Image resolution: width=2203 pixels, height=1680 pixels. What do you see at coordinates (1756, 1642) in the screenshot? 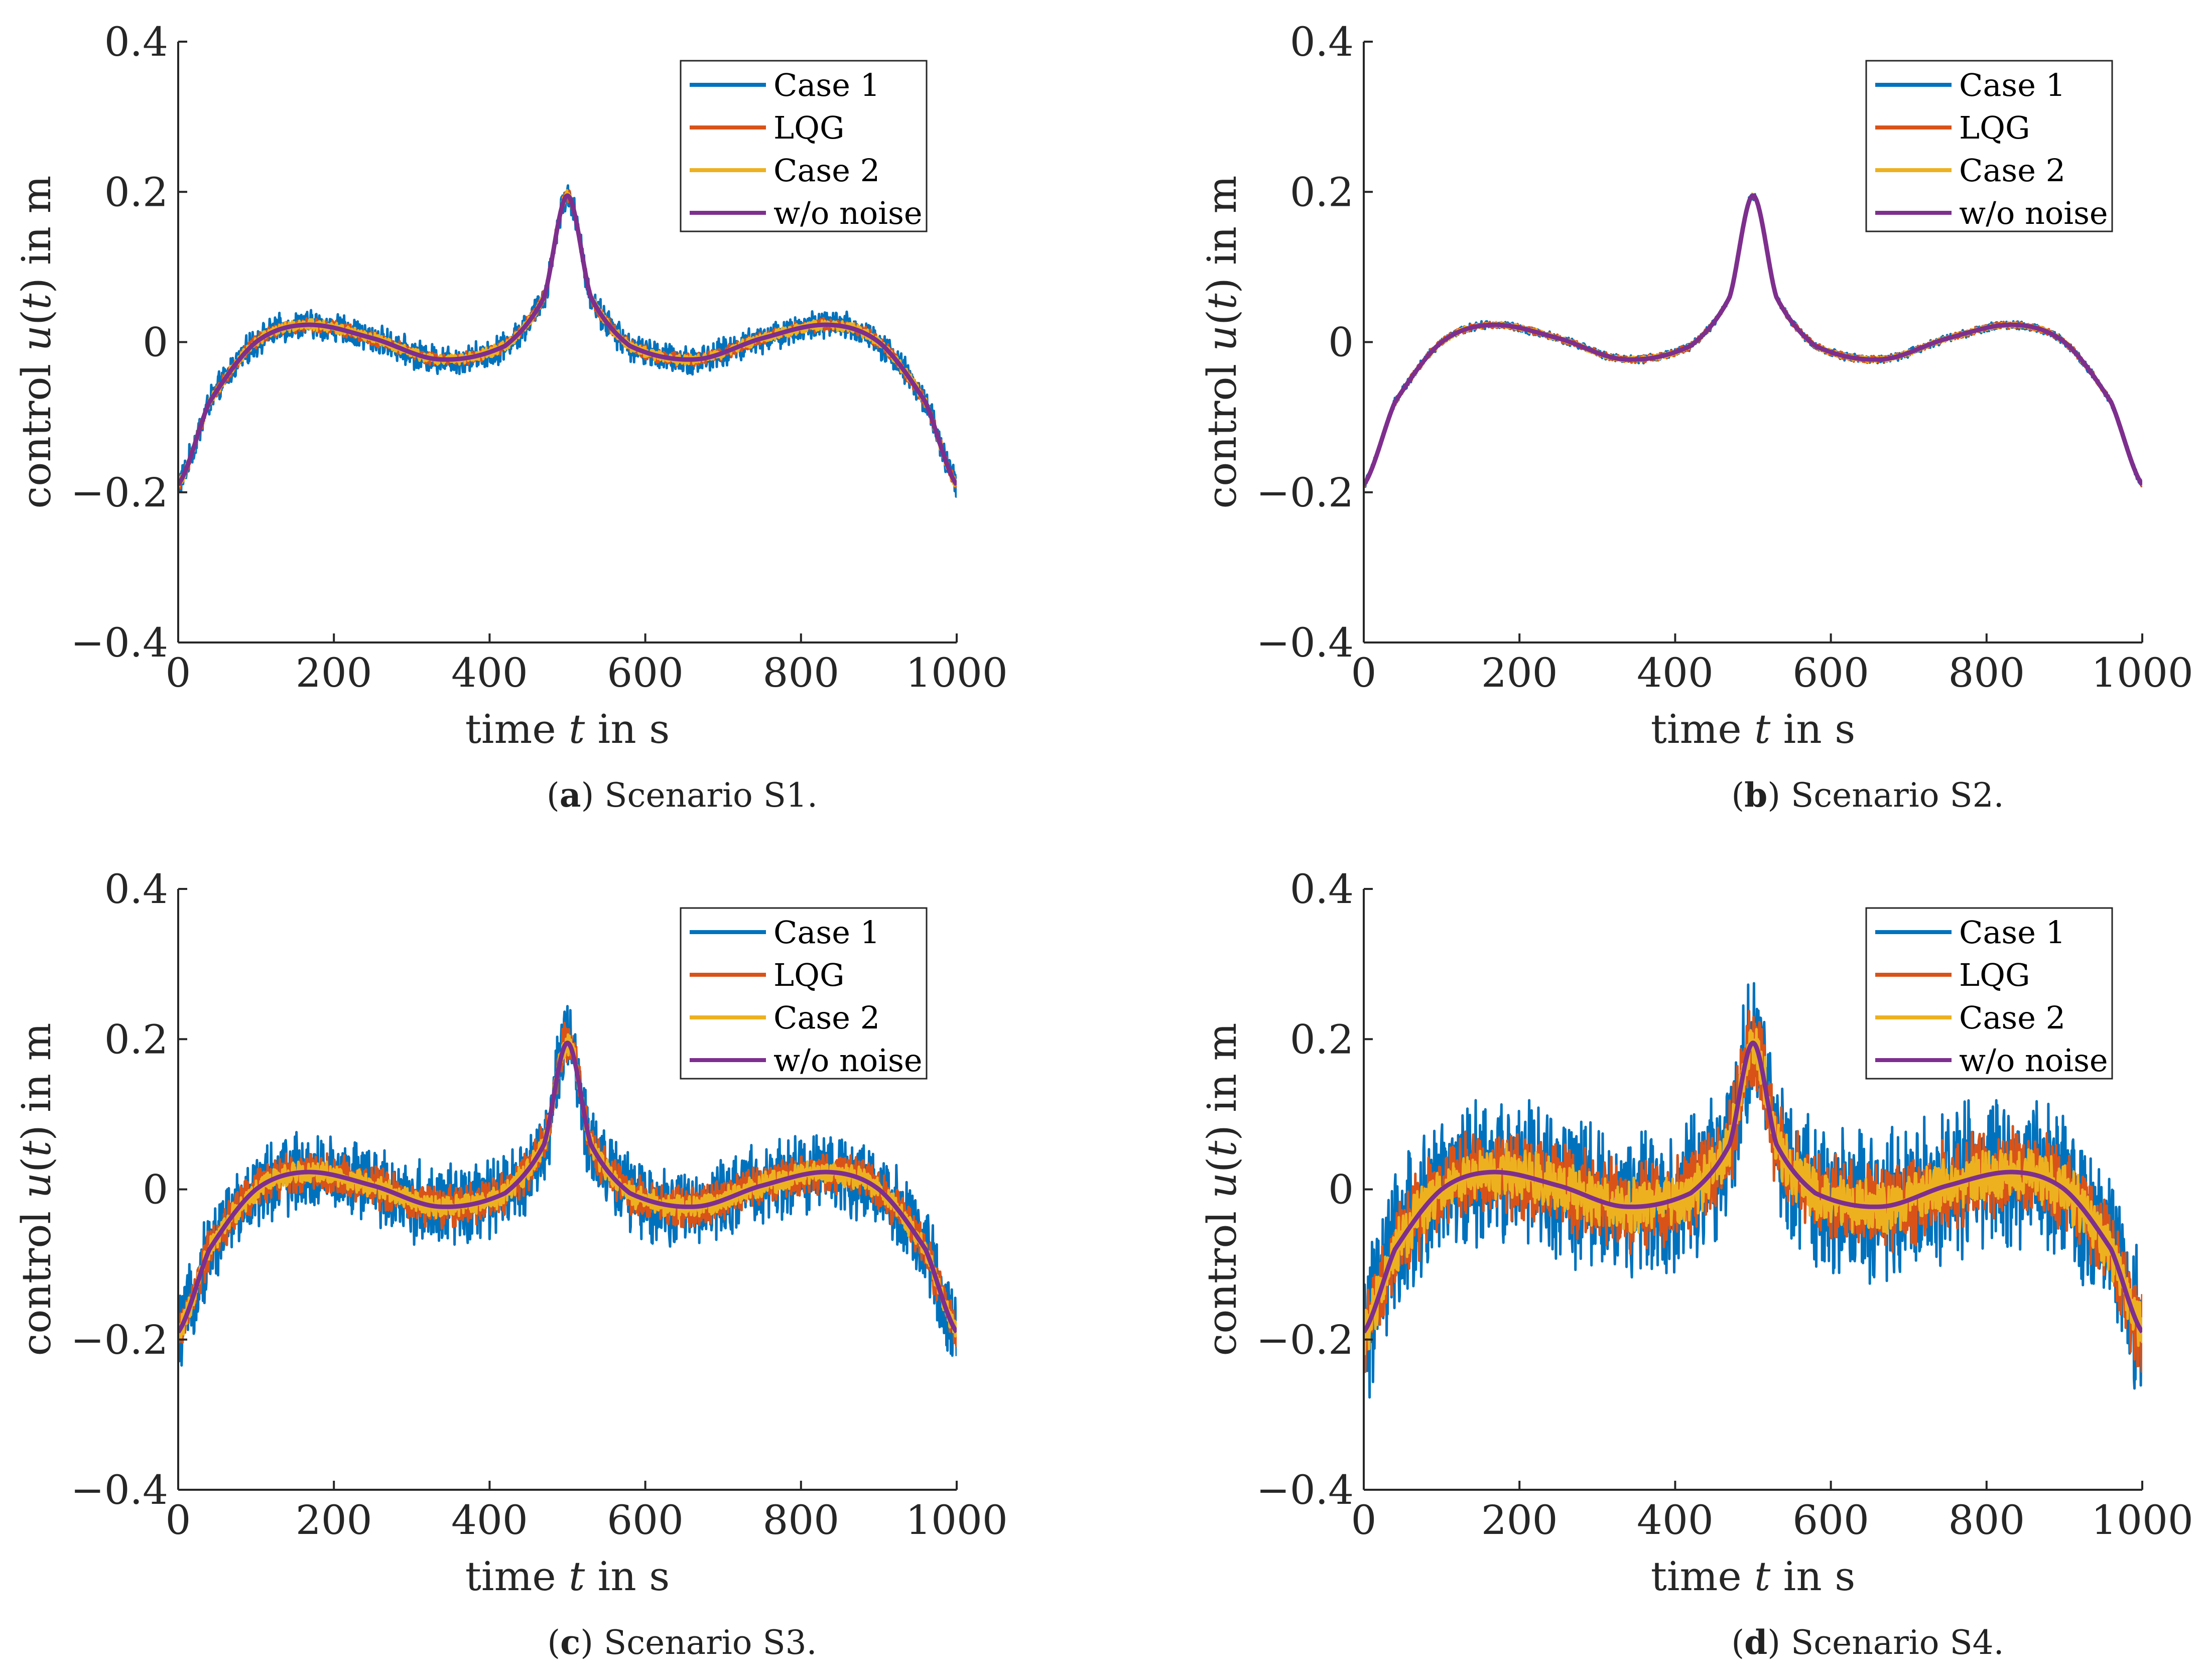
I see `caption-letter: d` at bounding box center [1756, 1642].